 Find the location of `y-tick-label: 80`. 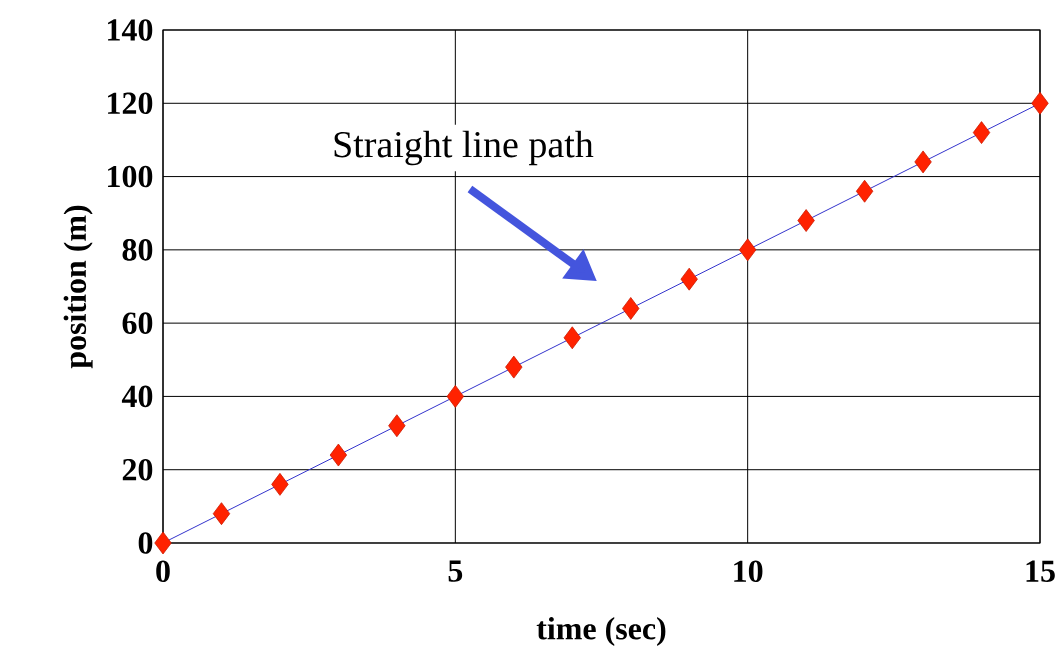

y-tick-label: 80 is located at coordinates (137, 250).